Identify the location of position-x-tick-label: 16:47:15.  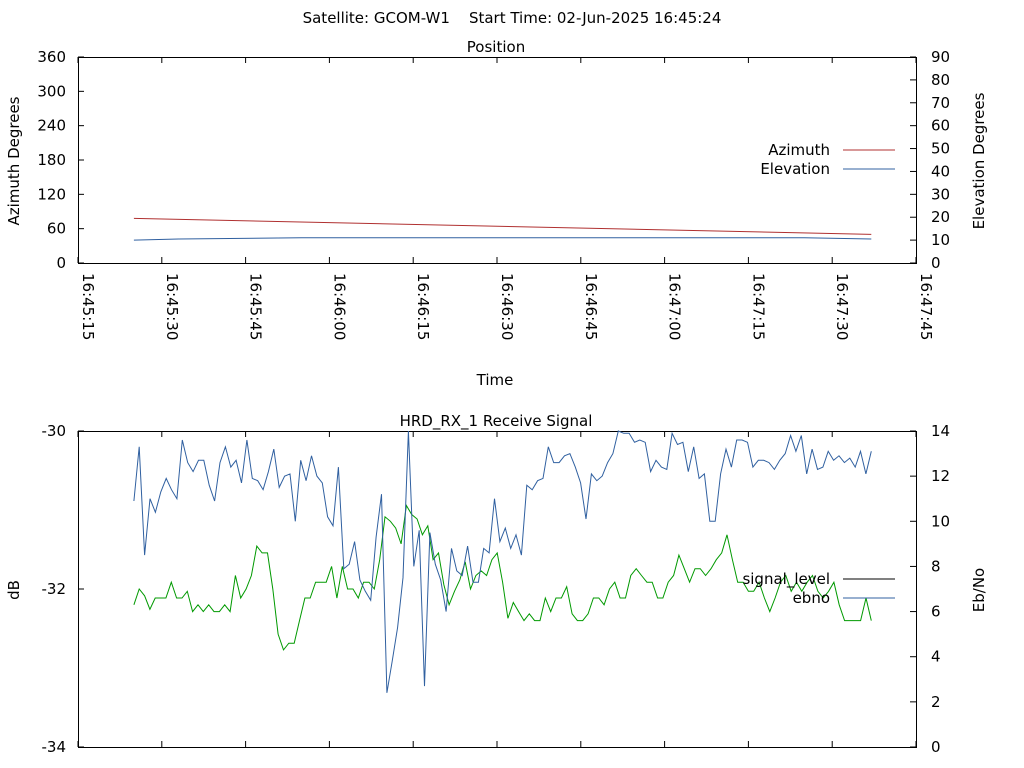
(758, 306).